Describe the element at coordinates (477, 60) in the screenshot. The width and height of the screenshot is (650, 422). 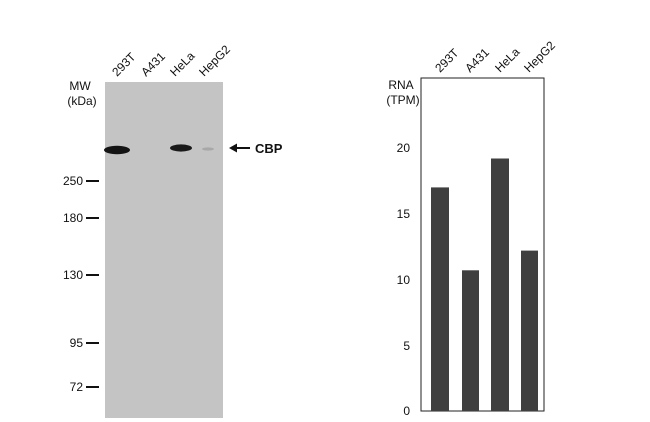
I see `chart-category-label-a431: A431` at that location.